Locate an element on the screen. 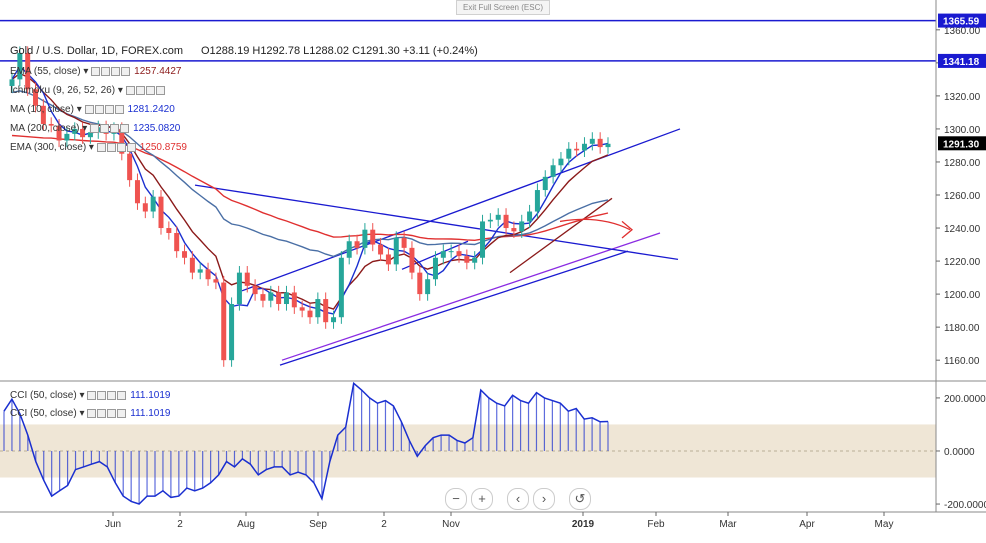 This screenshot has width=986, height=543. chevron-left-icon: ‹ is located at coordinates (518, 499).